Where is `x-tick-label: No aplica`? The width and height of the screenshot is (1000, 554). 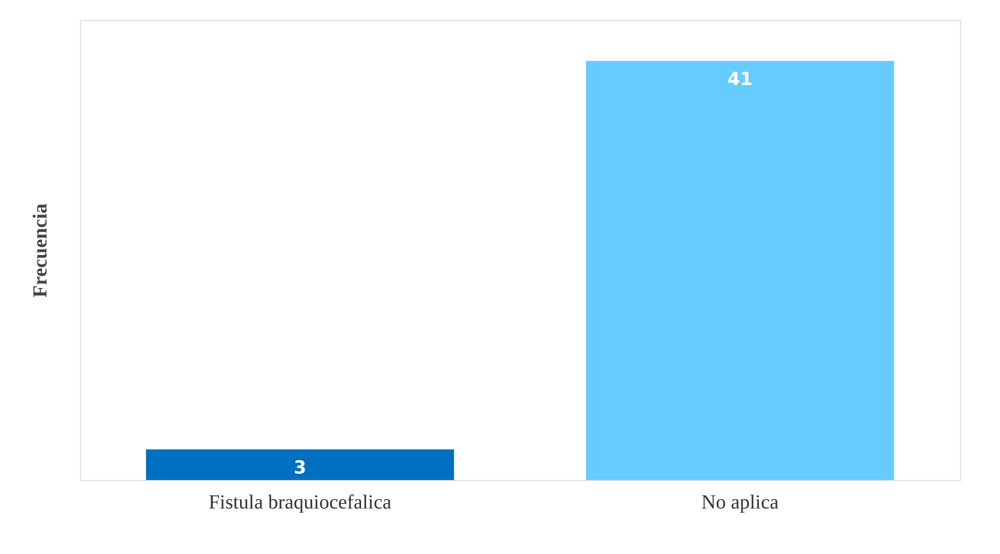
x-tick-label: No aplica is located at coordinates (740, 503).